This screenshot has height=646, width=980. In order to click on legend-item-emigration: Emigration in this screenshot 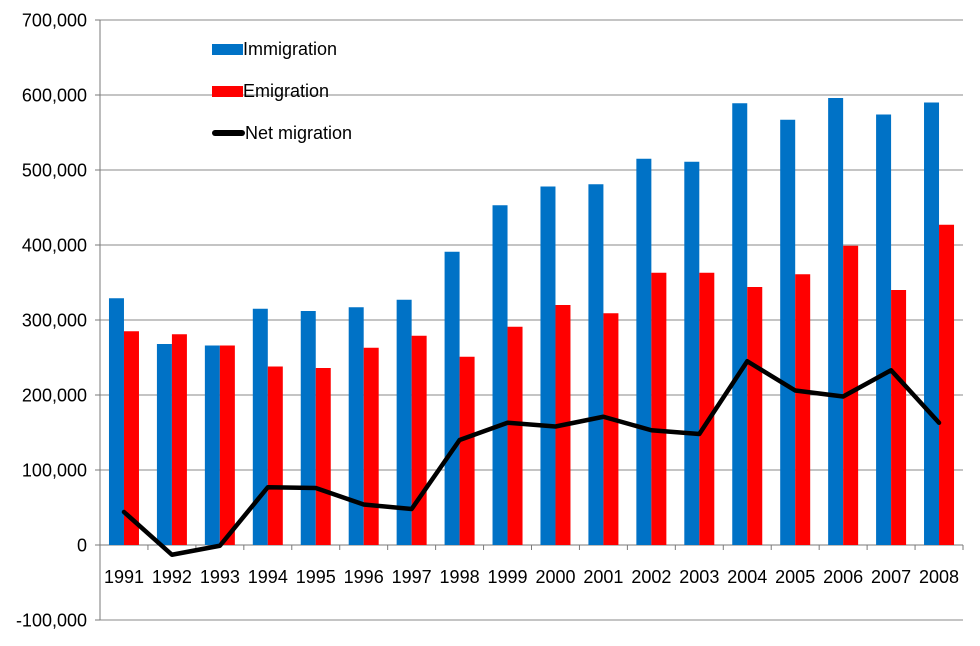, I will do `click(282, 91)`.